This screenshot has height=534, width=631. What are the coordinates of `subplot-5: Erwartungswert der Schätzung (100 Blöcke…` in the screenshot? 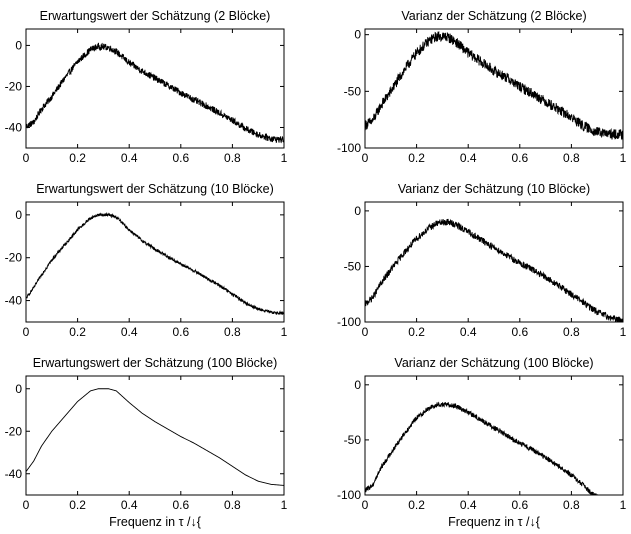 It's located at (146, 442).